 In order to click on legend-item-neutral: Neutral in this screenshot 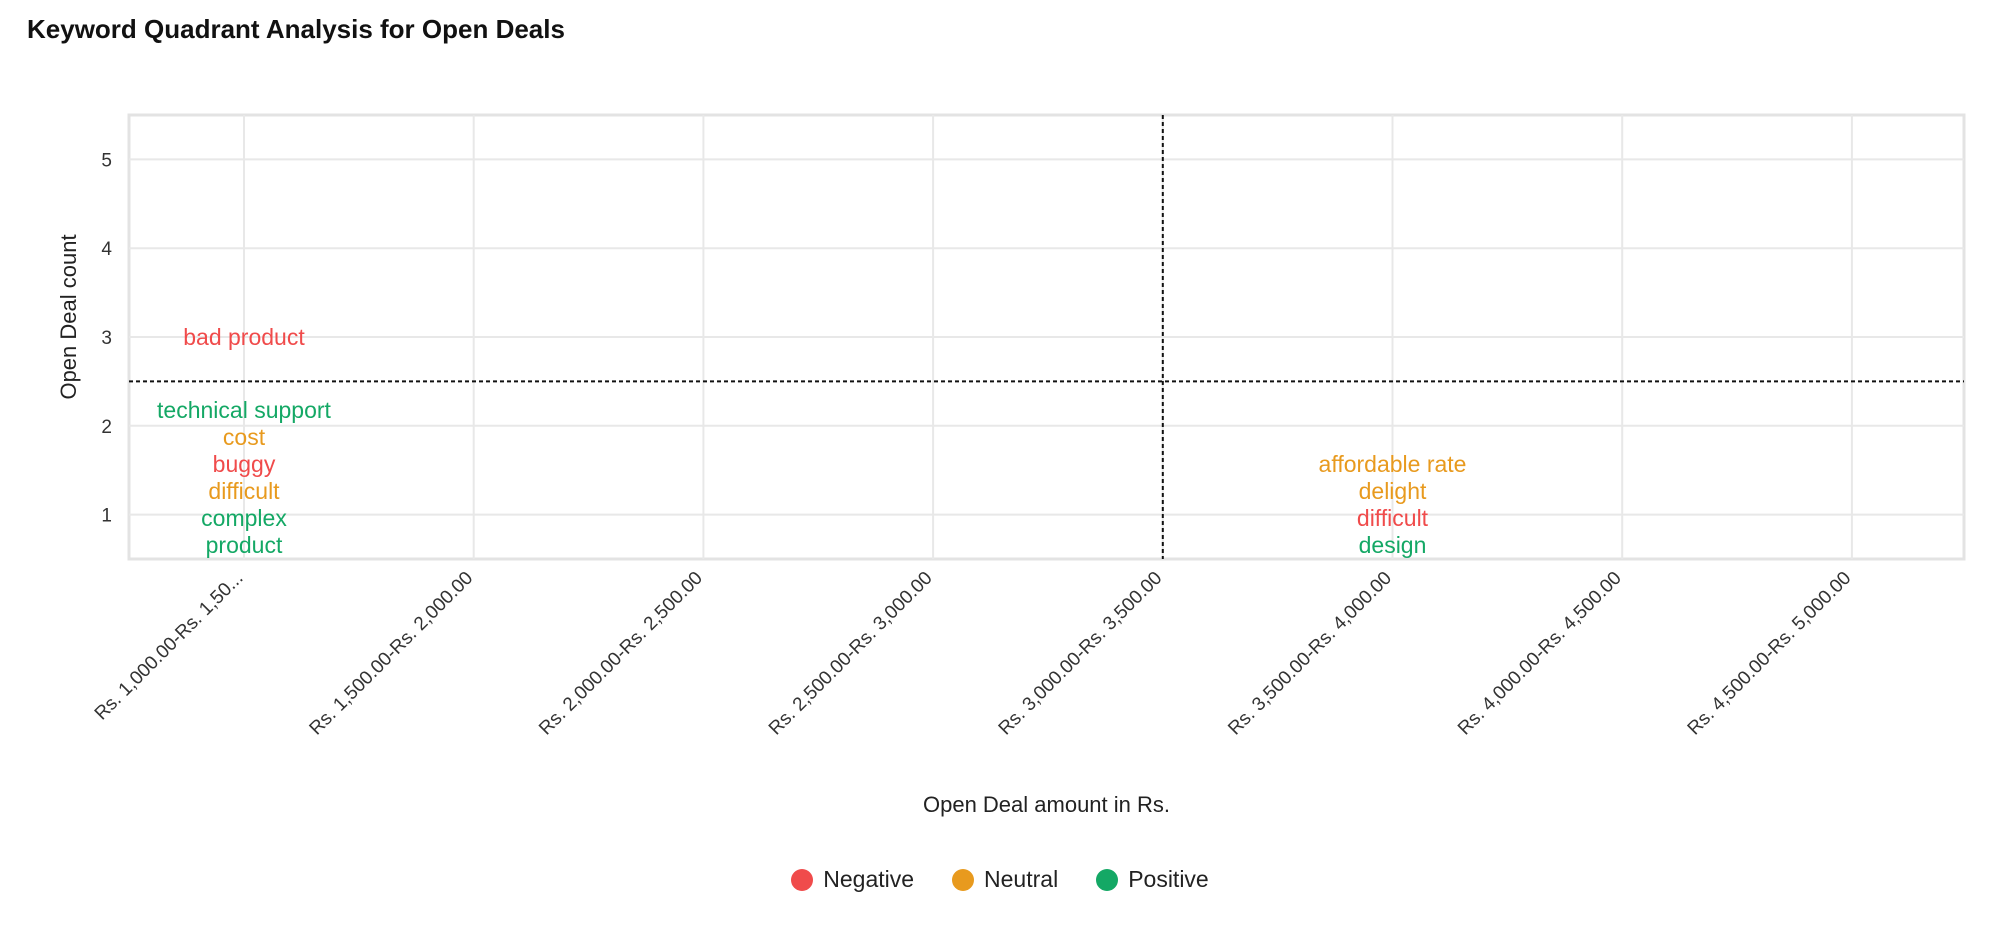, I will do `click(1005, 879)`.